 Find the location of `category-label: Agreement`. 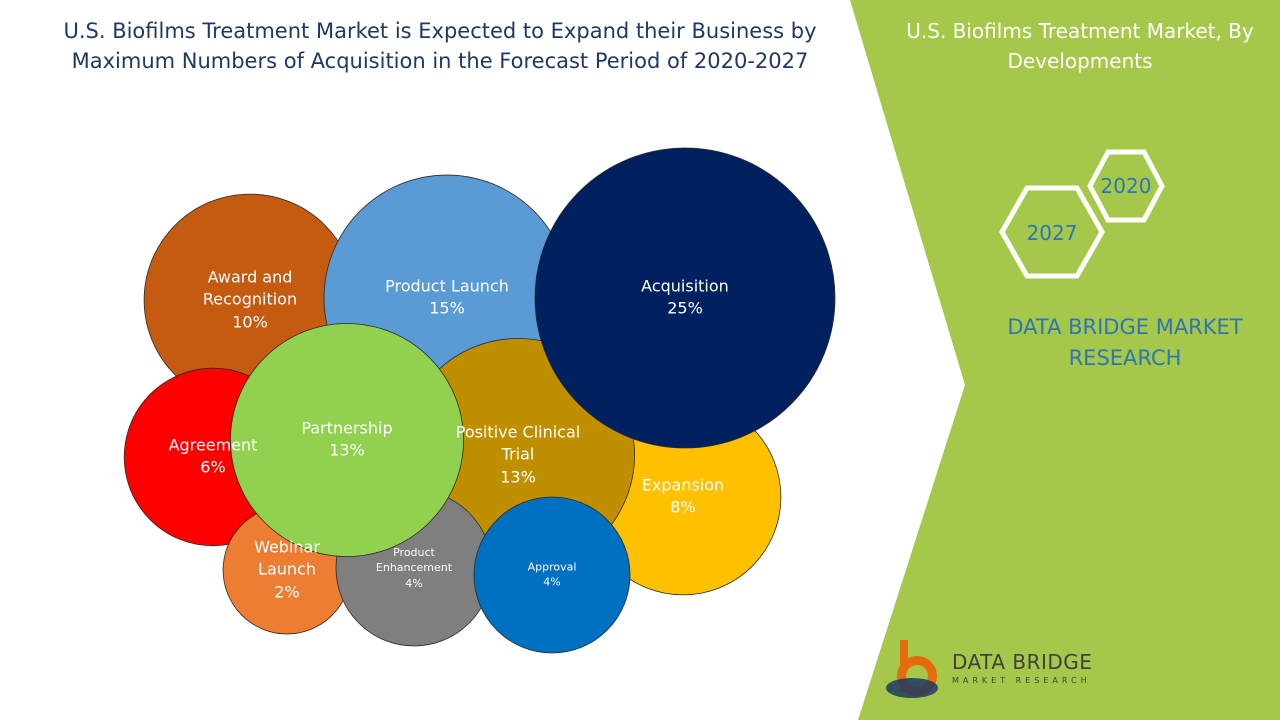

category-label: Agreement is located at coordinates (213, 445).